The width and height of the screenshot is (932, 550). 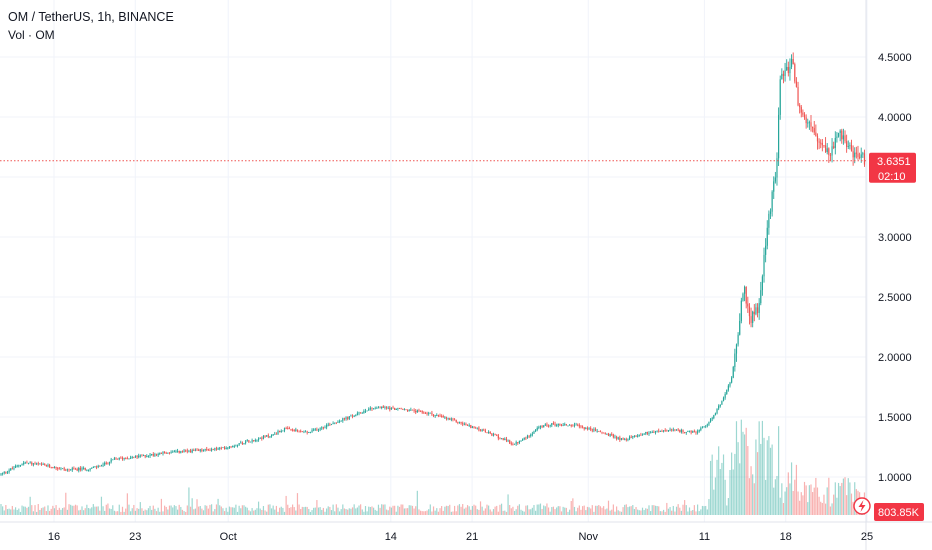 What do you see at coordinates (786, 537) in the screenshot?
I see `time-tick-label: 18` at bounding box center [786, 537].